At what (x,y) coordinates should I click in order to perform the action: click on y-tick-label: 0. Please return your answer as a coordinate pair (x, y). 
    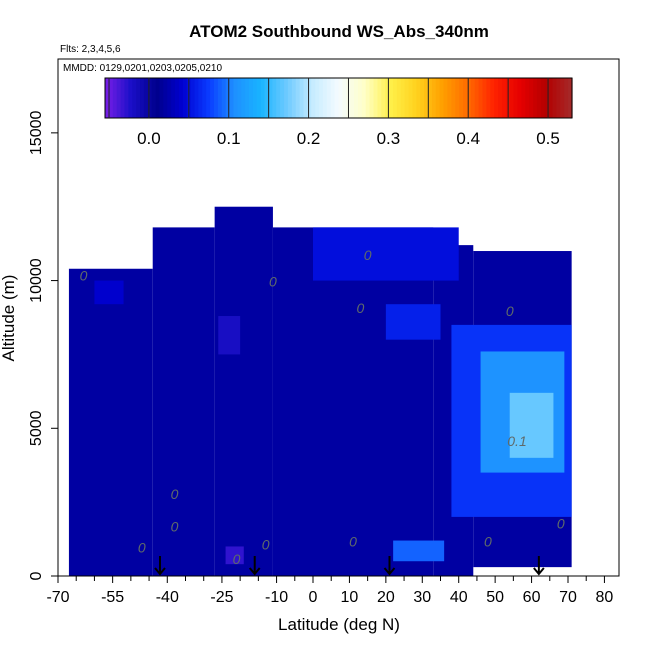
    Looking at the image, I should click on (36, 575).